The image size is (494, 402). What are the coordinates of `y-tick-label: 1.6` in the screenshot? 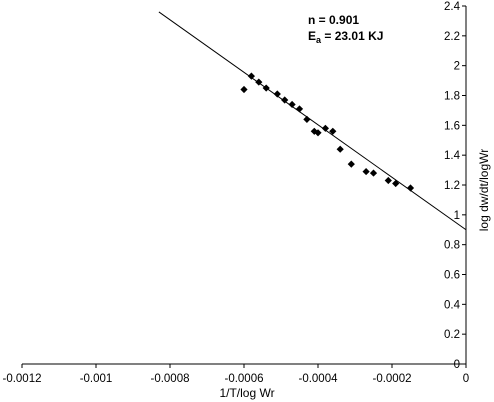 It's located at (452, 126).